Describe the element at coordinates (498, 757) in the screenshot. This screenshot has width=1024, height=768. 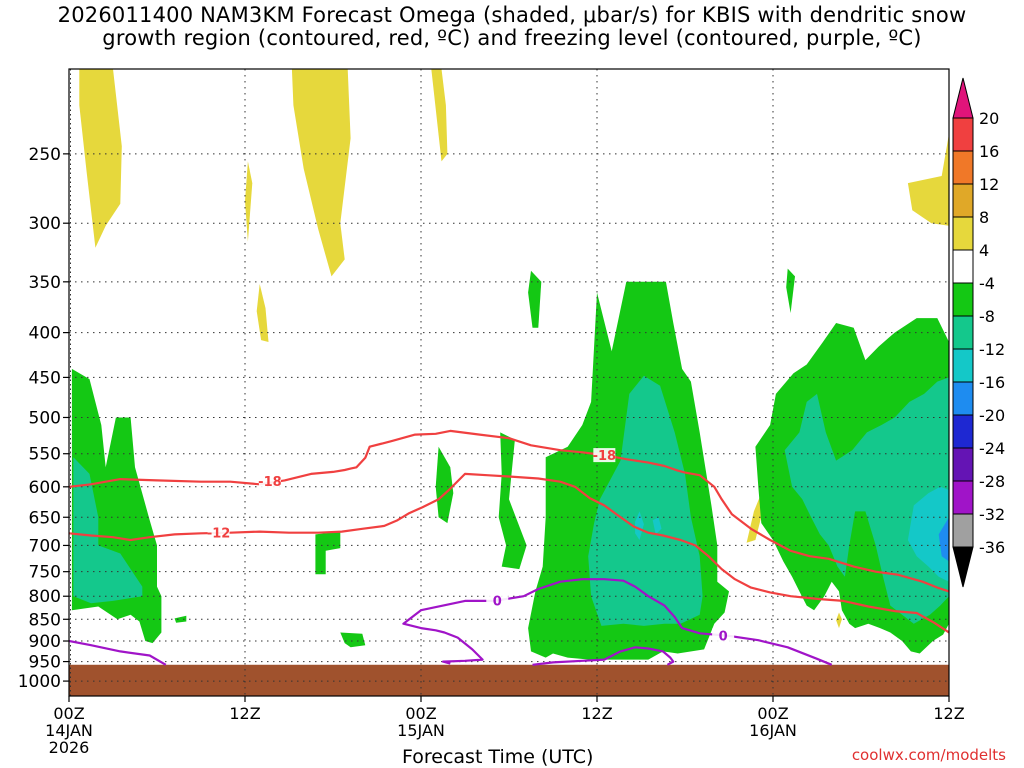
I see `x-axis-title: Forecast Time (UTC)` at that location.